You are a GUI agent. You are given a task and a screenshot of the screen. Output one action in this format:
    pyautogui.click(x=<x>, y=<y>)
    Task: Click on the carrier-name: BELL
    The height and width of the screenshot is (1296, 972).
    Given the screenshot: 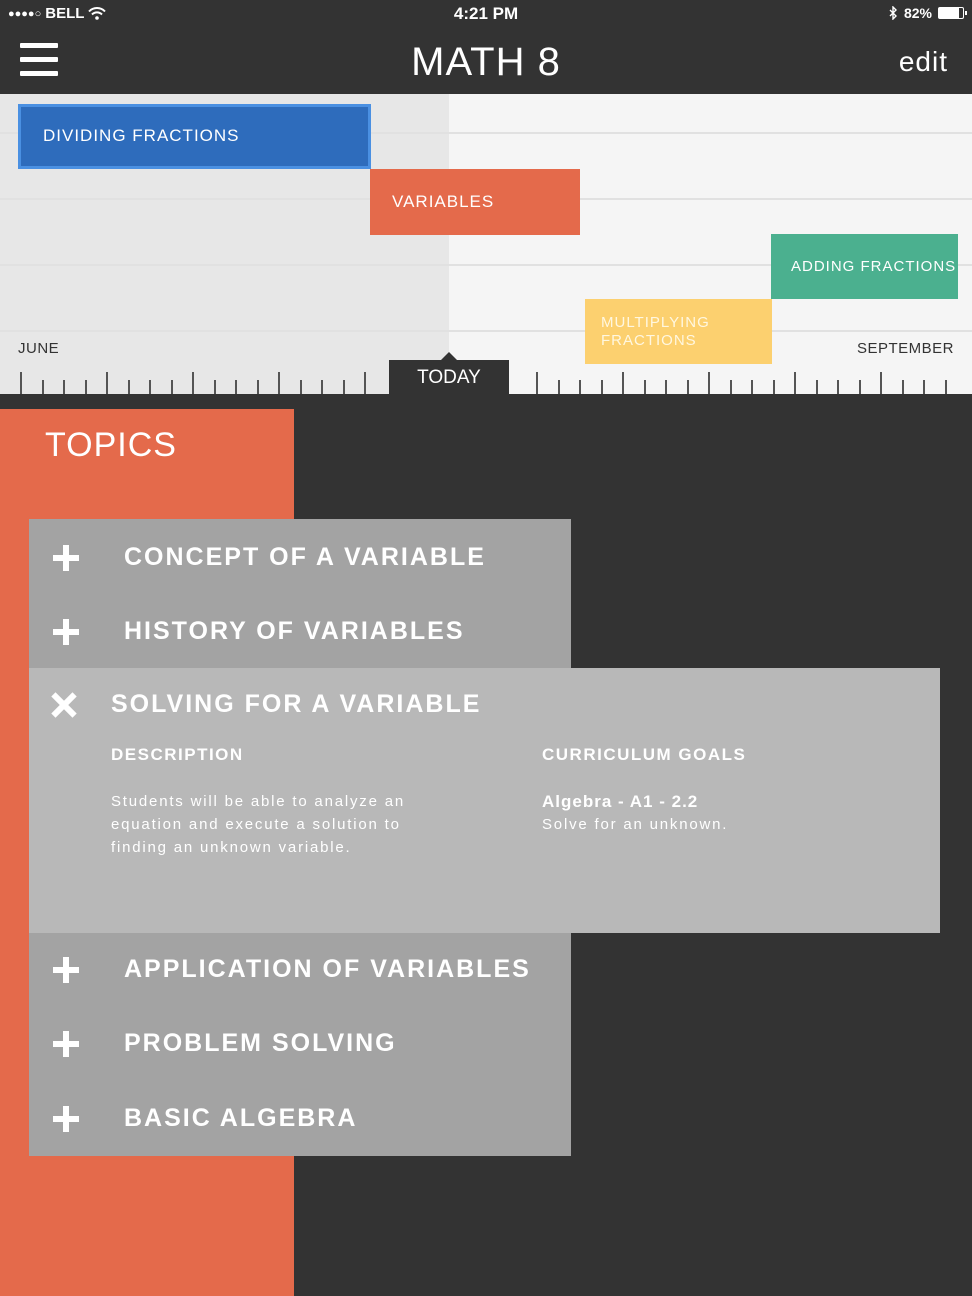 What is the action you would take?
    pyautogui.click(x=65, y=13)
    